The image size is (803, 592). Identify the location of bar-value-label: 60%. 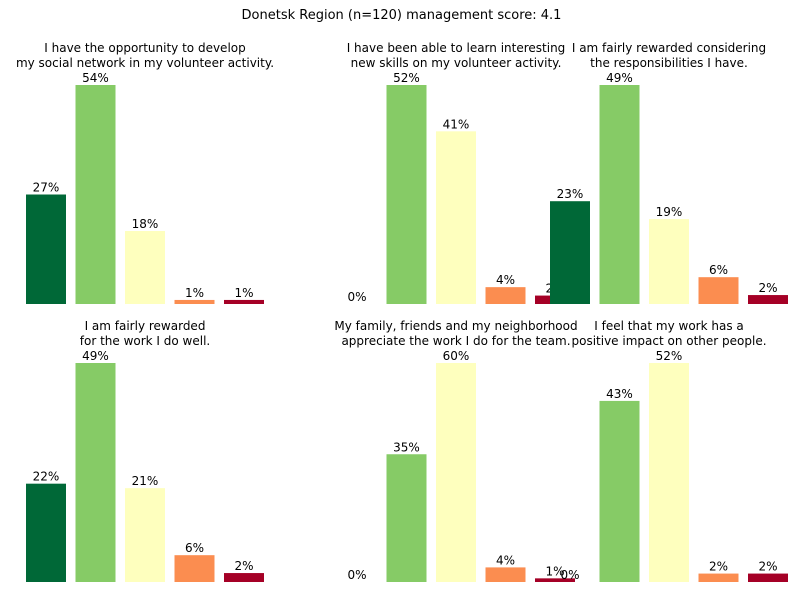
(456, 356).